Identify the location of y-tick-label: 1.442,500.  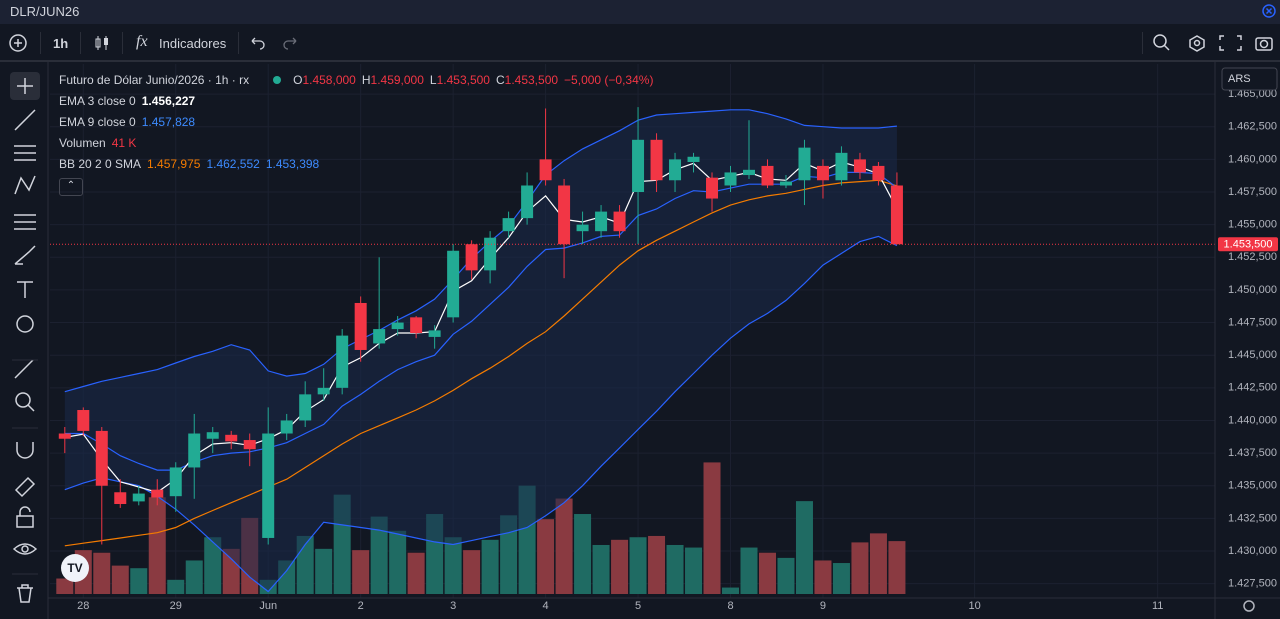
(1252, 388).